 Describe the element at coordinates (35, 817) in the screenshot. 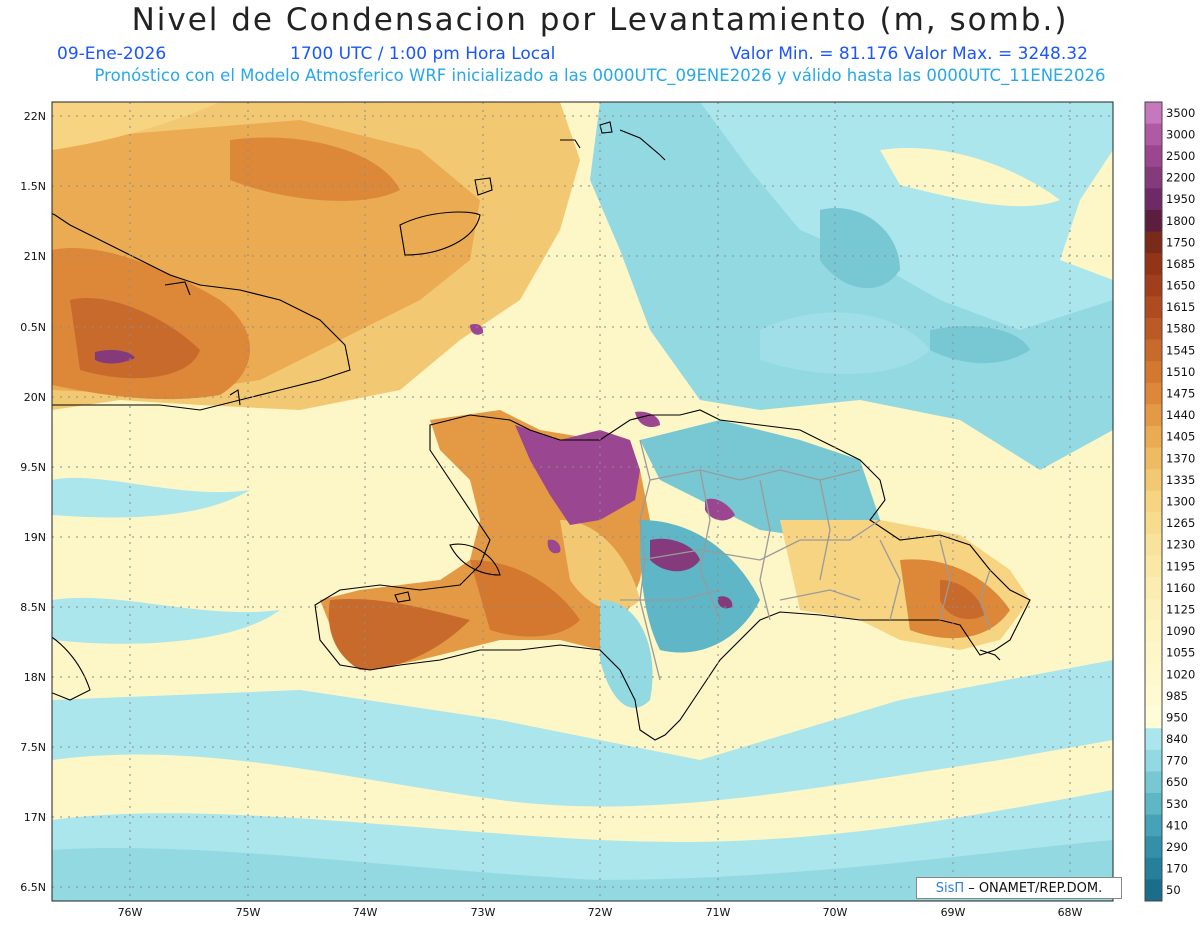

I see `lat-label: 17N` at that location.